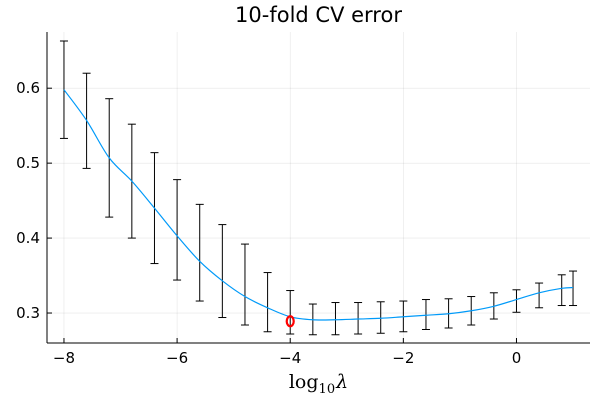 This screenshot has width=600, height=400. What do you see at coordinates (28, 238) in the screenshot?
I see `y-tick-label: 0.4` at bounding box center [28, 238].